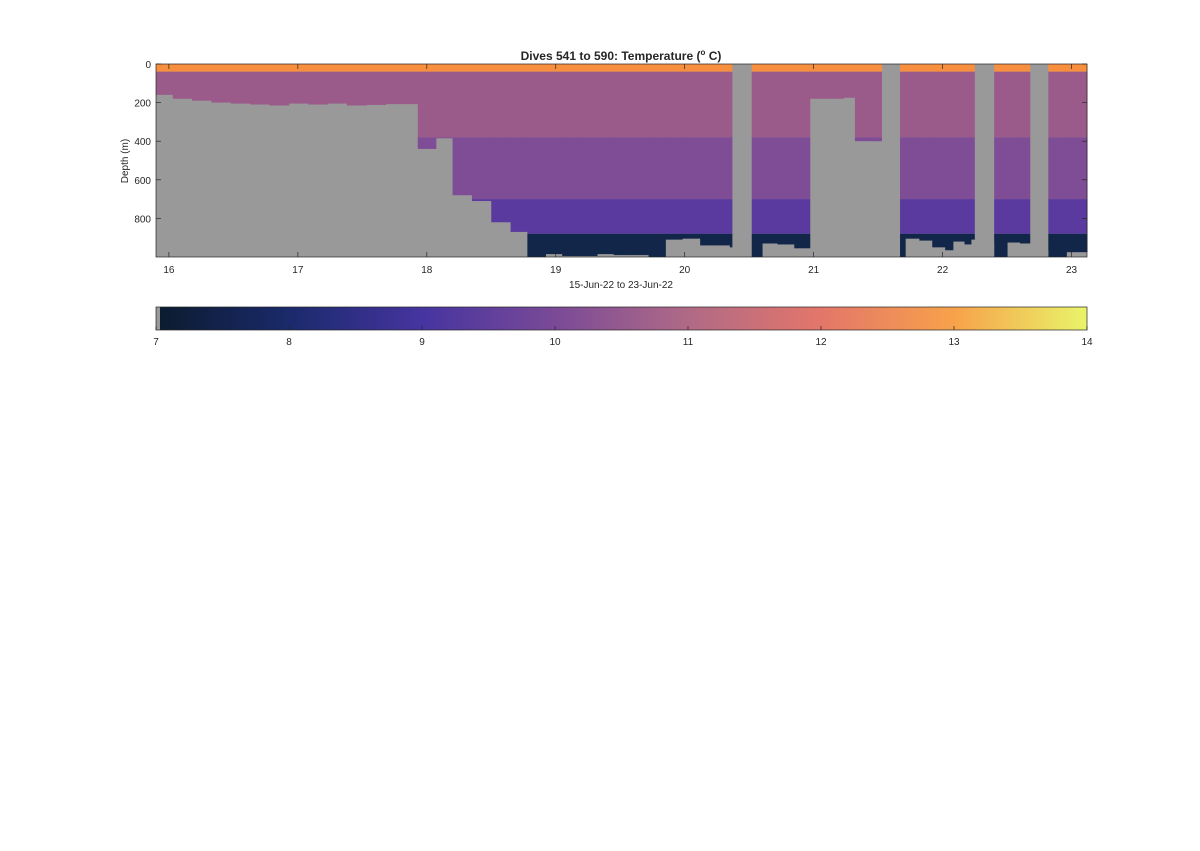 The width and height of the screenshot is (1200, 851). Describe the element at coordinates (611, 56) in the screenshot. I see `chart-title-main: Dives 541 to 590: Temperature (` at that location.